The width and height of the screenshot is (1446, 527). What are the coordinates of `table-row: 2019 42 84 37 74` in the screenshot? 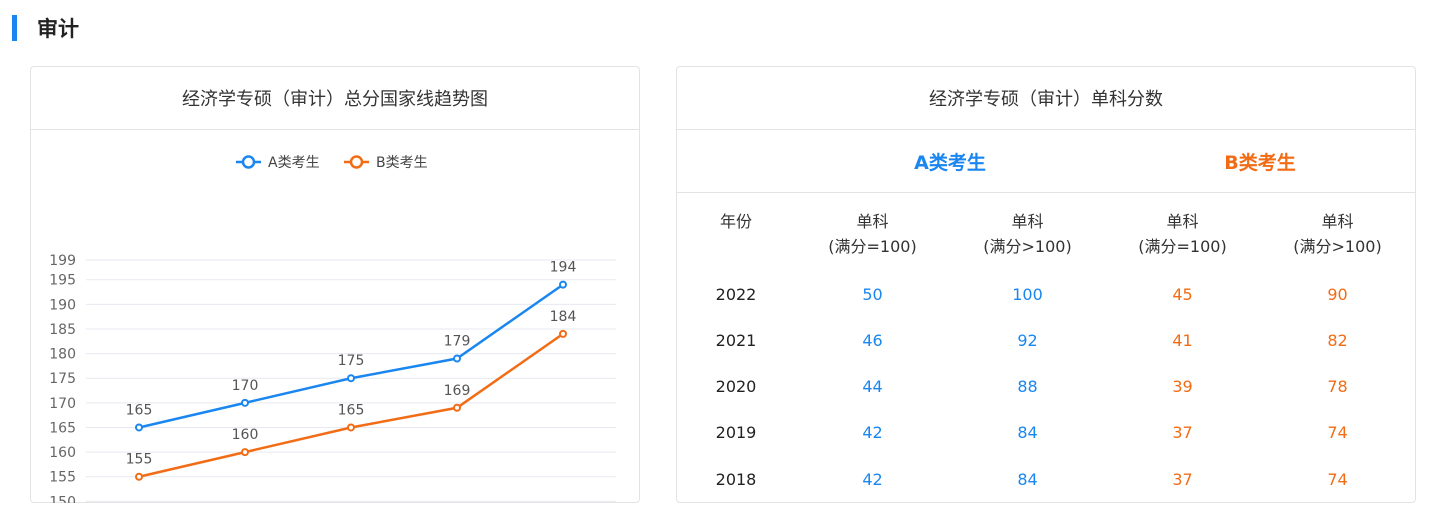 It's located at (1047, 433).